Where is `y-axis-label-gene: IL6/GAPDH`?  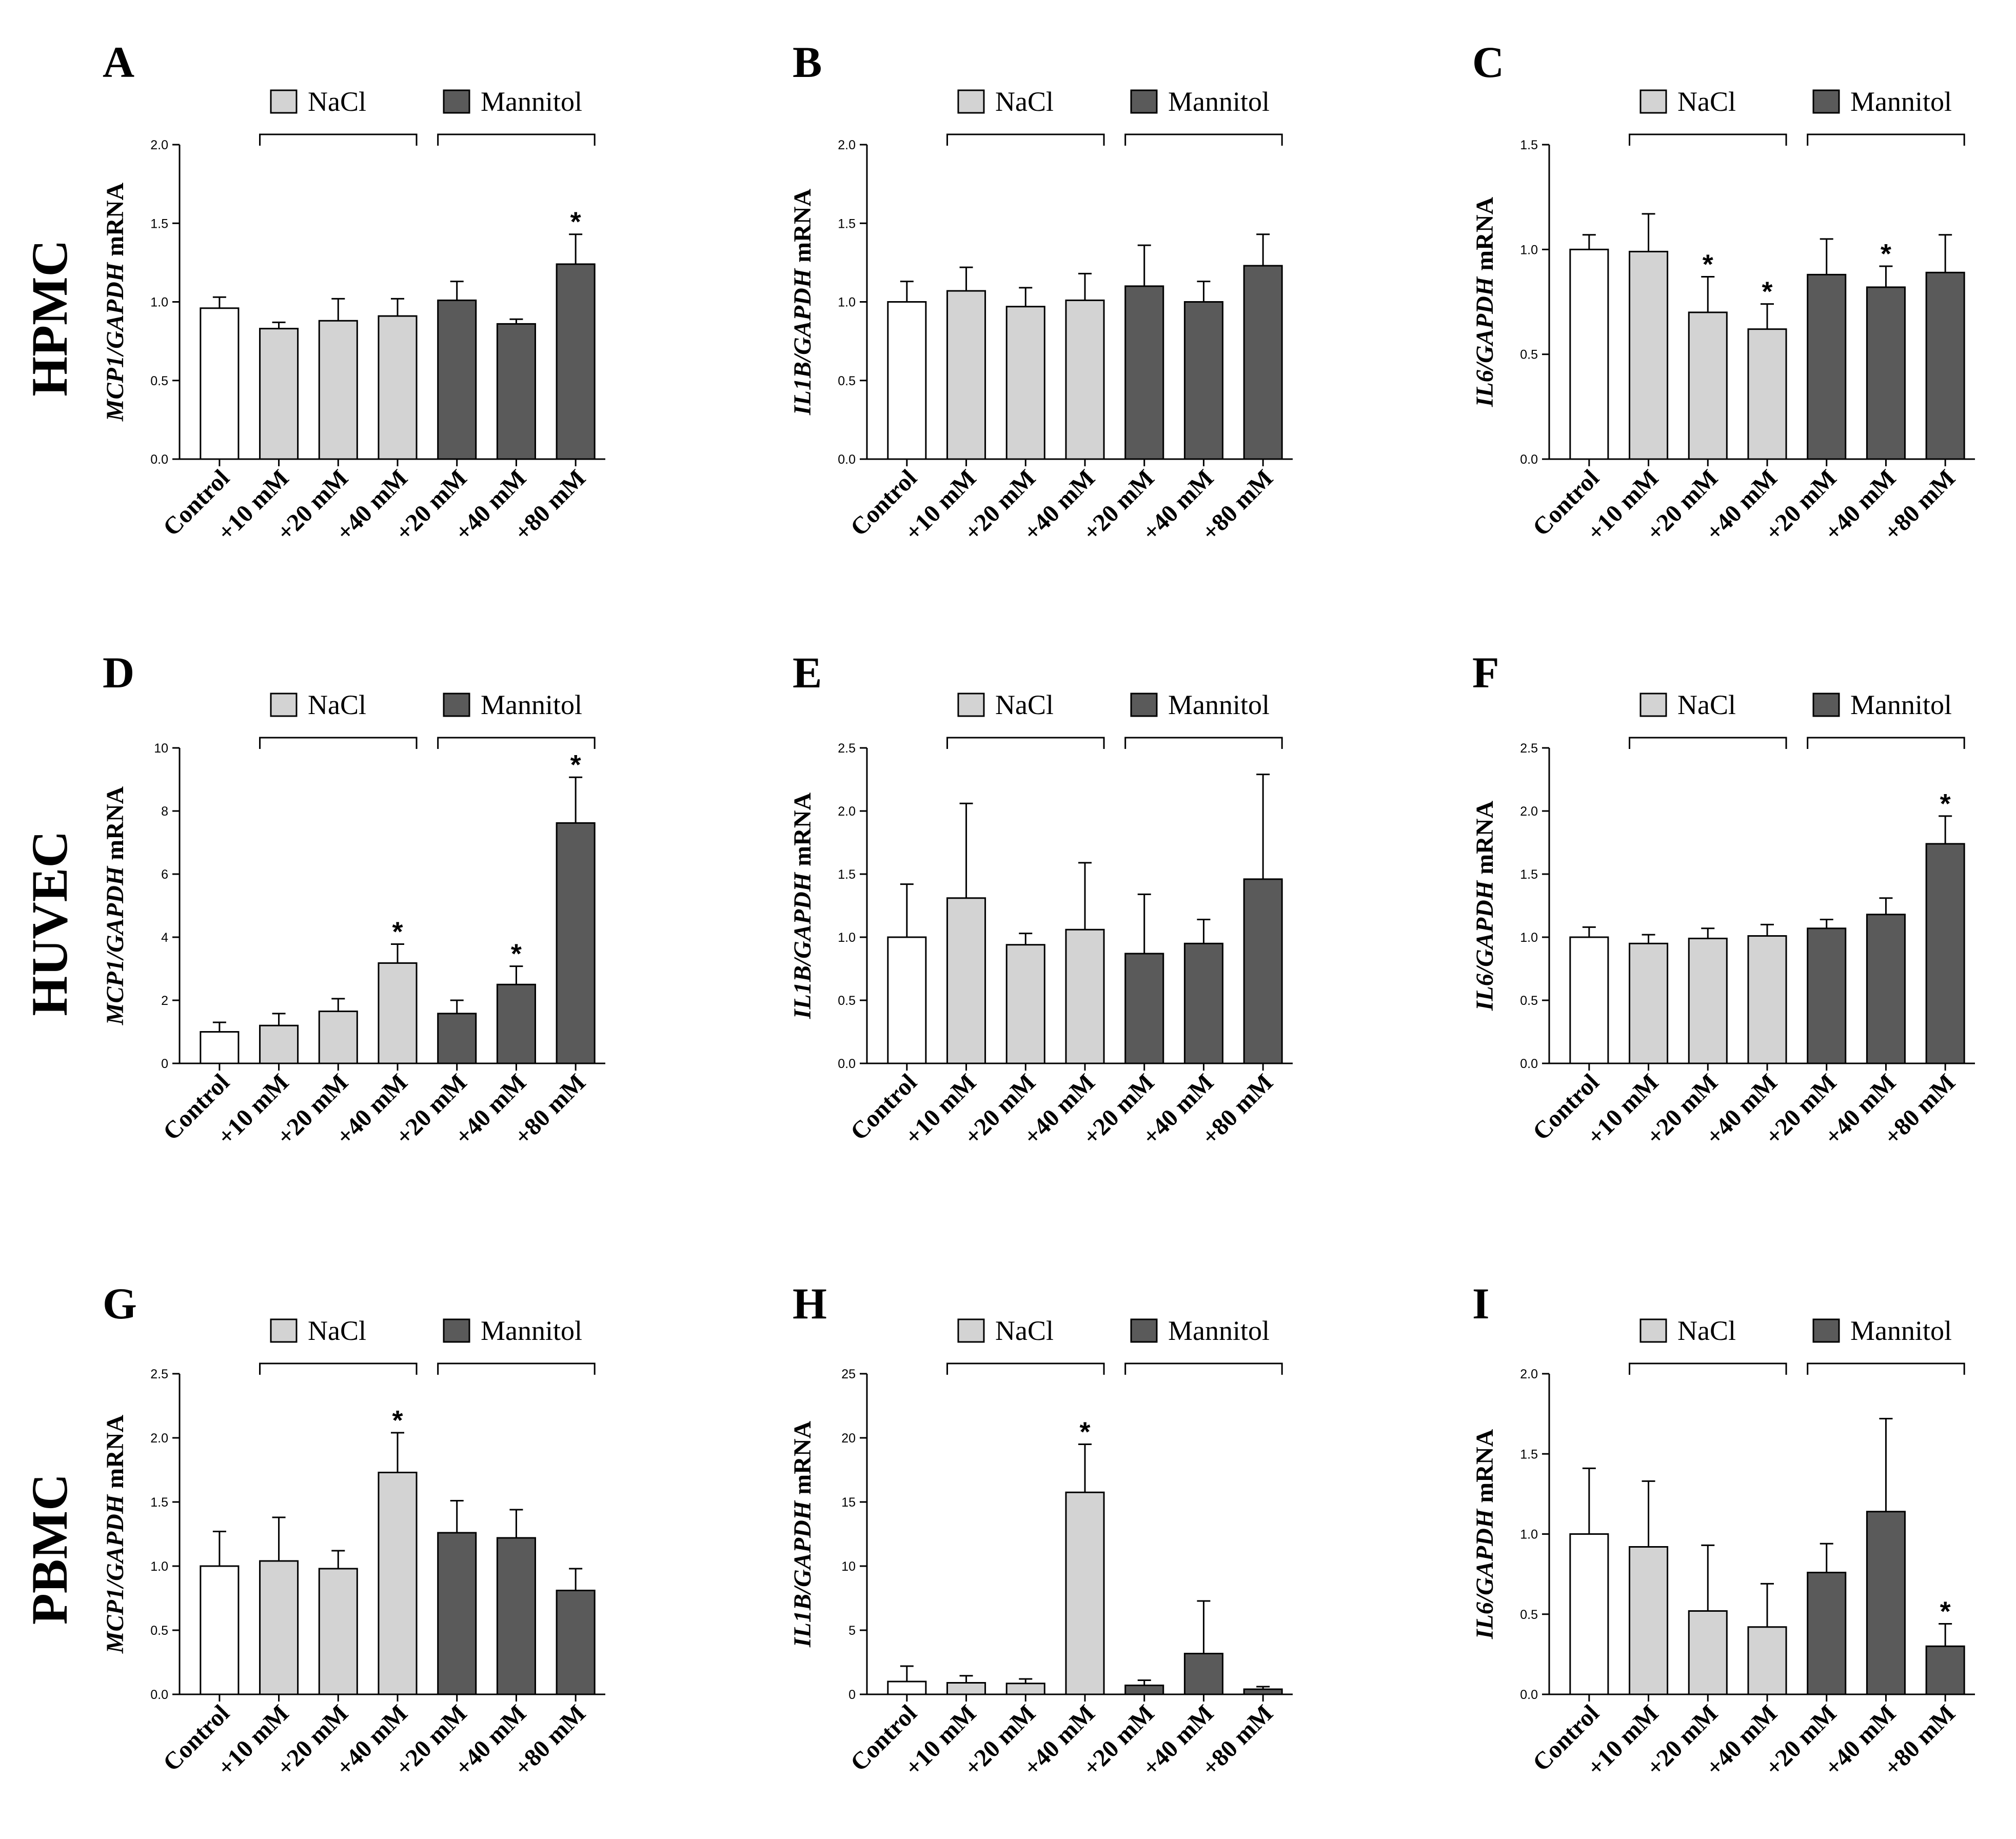
y-axis-label-gene: IL6/GAPDH is located at coordinates (1484, 946).